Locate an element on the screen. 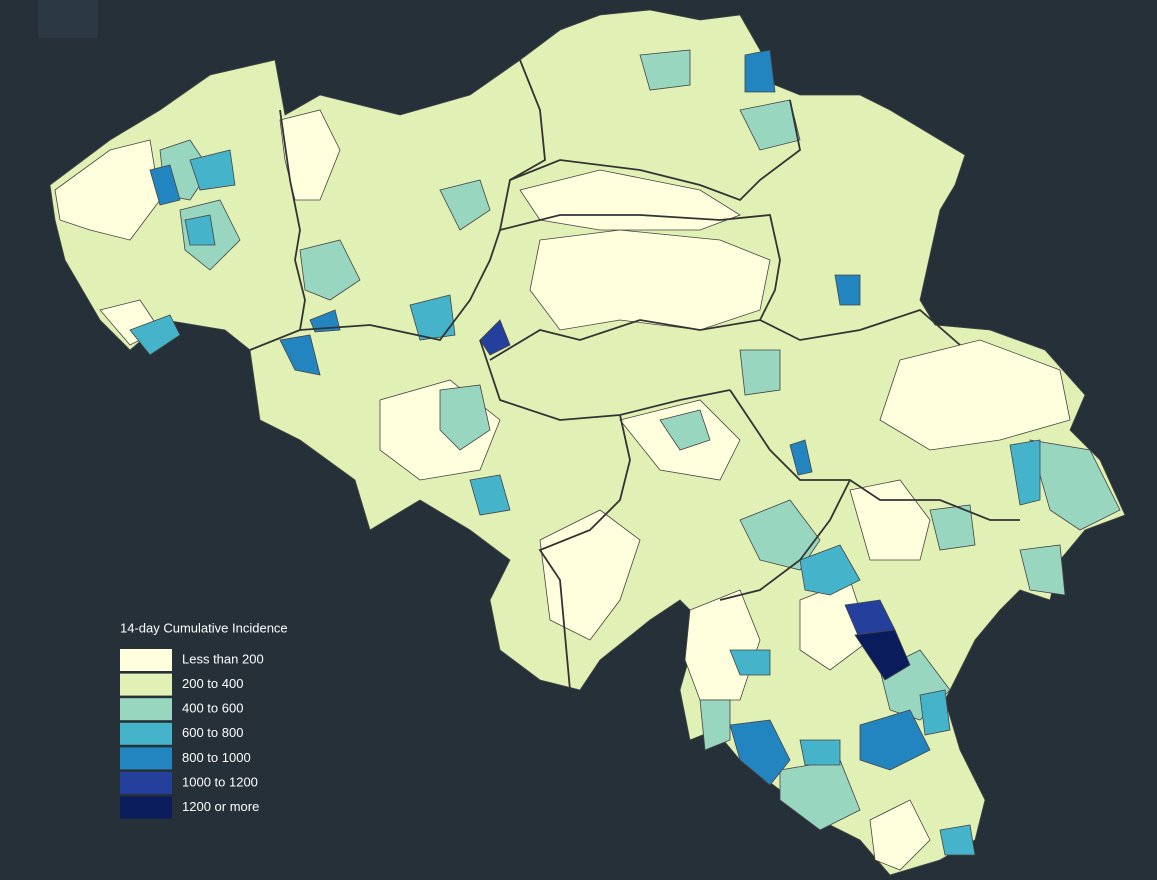 The width and height of the screenshot is (1157, 880). legend-label: 200 to 400 is located at coordinates (212, 683).